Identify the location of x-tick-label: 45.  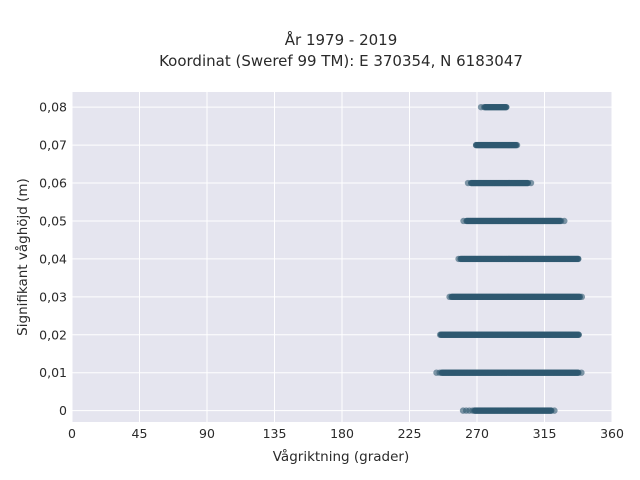
(140, 433).